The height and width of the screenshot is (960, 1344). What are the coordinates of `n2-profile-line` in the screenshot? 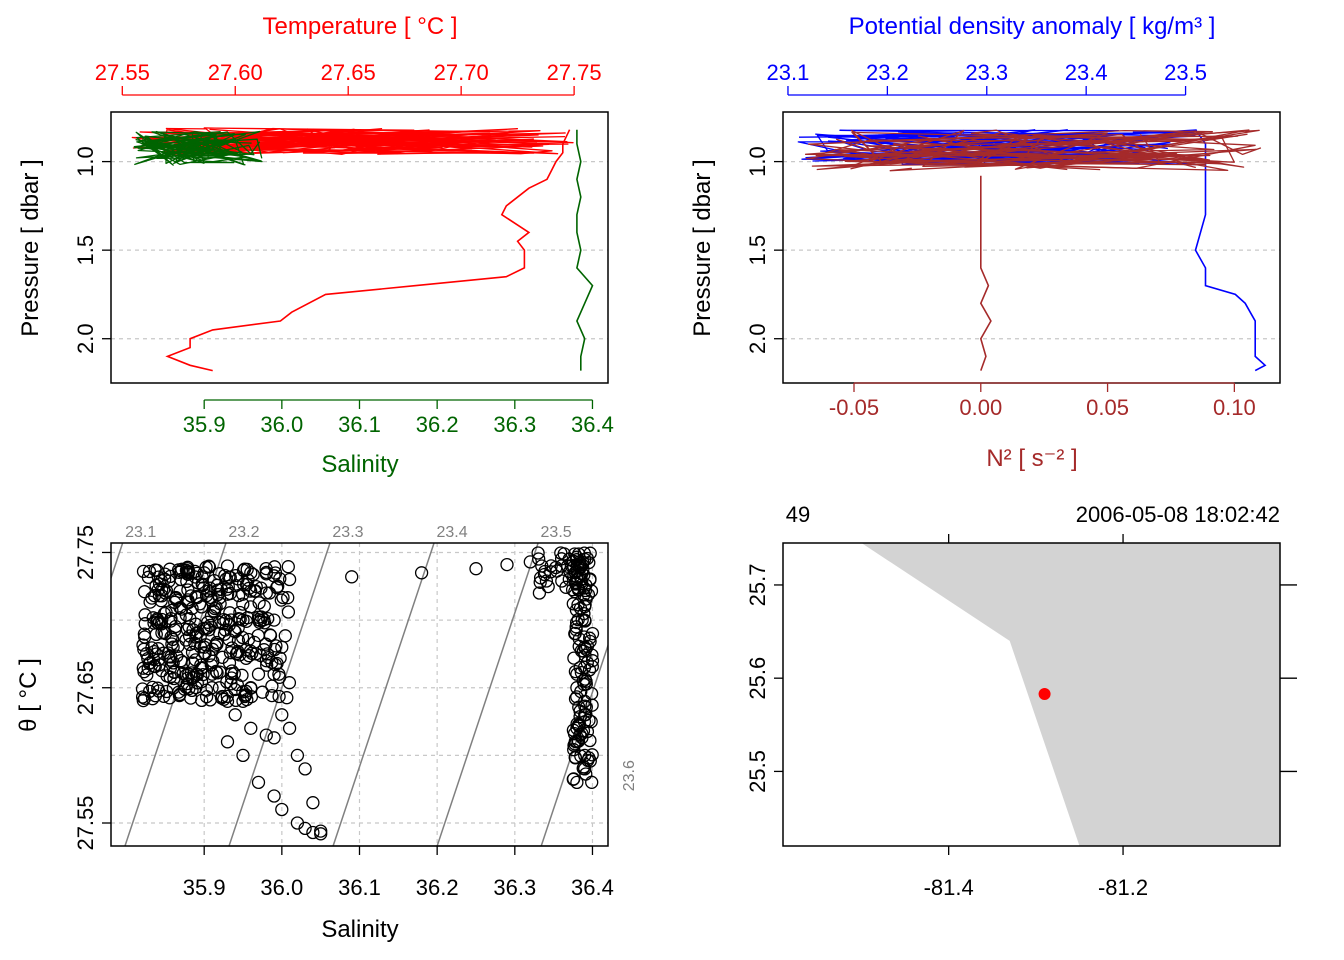 It's located at (985, 273).